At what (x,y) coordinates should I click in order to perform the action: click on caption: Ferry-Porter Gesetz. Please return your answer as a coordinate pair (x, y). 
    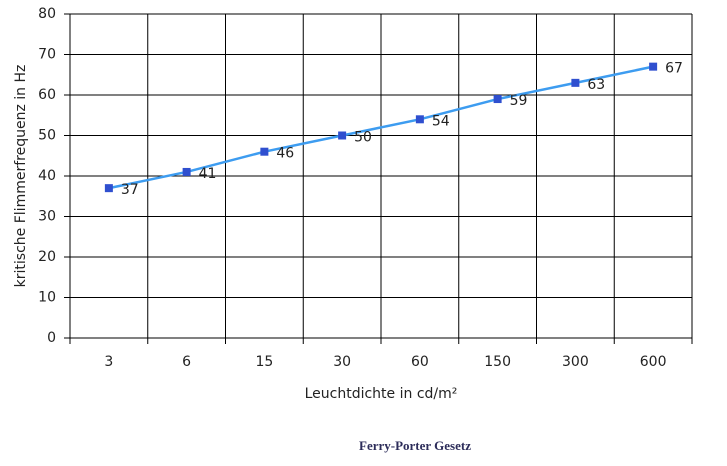
    Looking at the image, I should click on (415, 445).